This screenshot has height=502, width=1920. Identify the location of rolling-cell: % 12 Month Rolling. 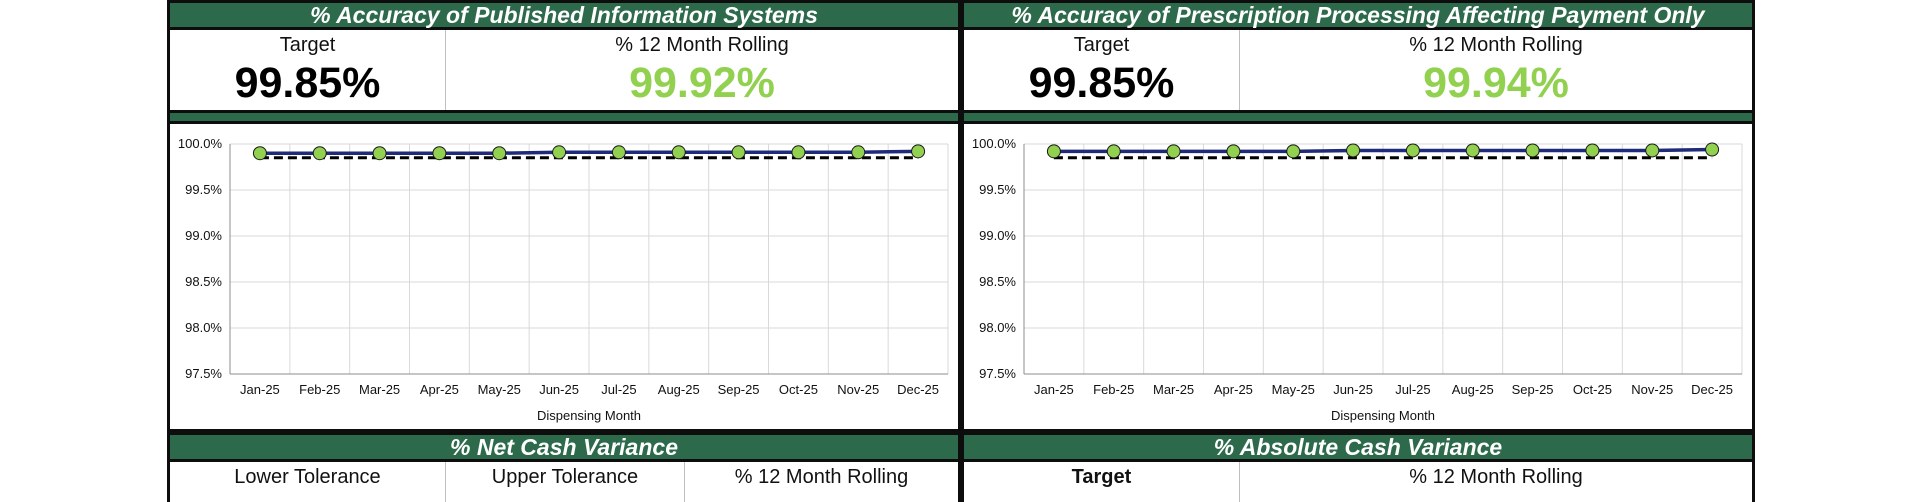
(1495, 482).